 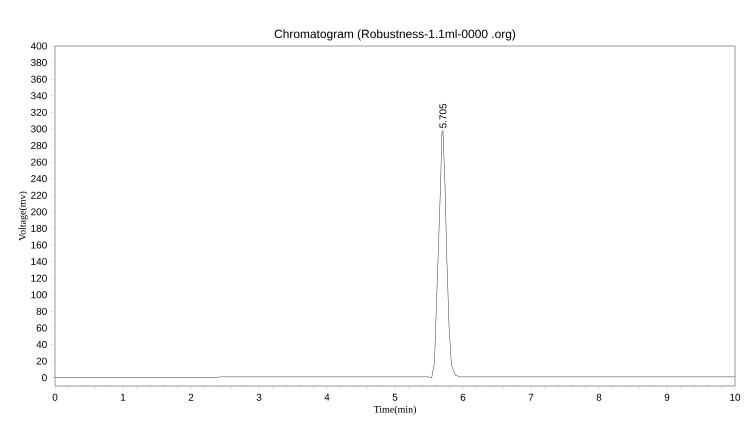 I want to click on y-tick-label: 400, so click(x=38, y=46).